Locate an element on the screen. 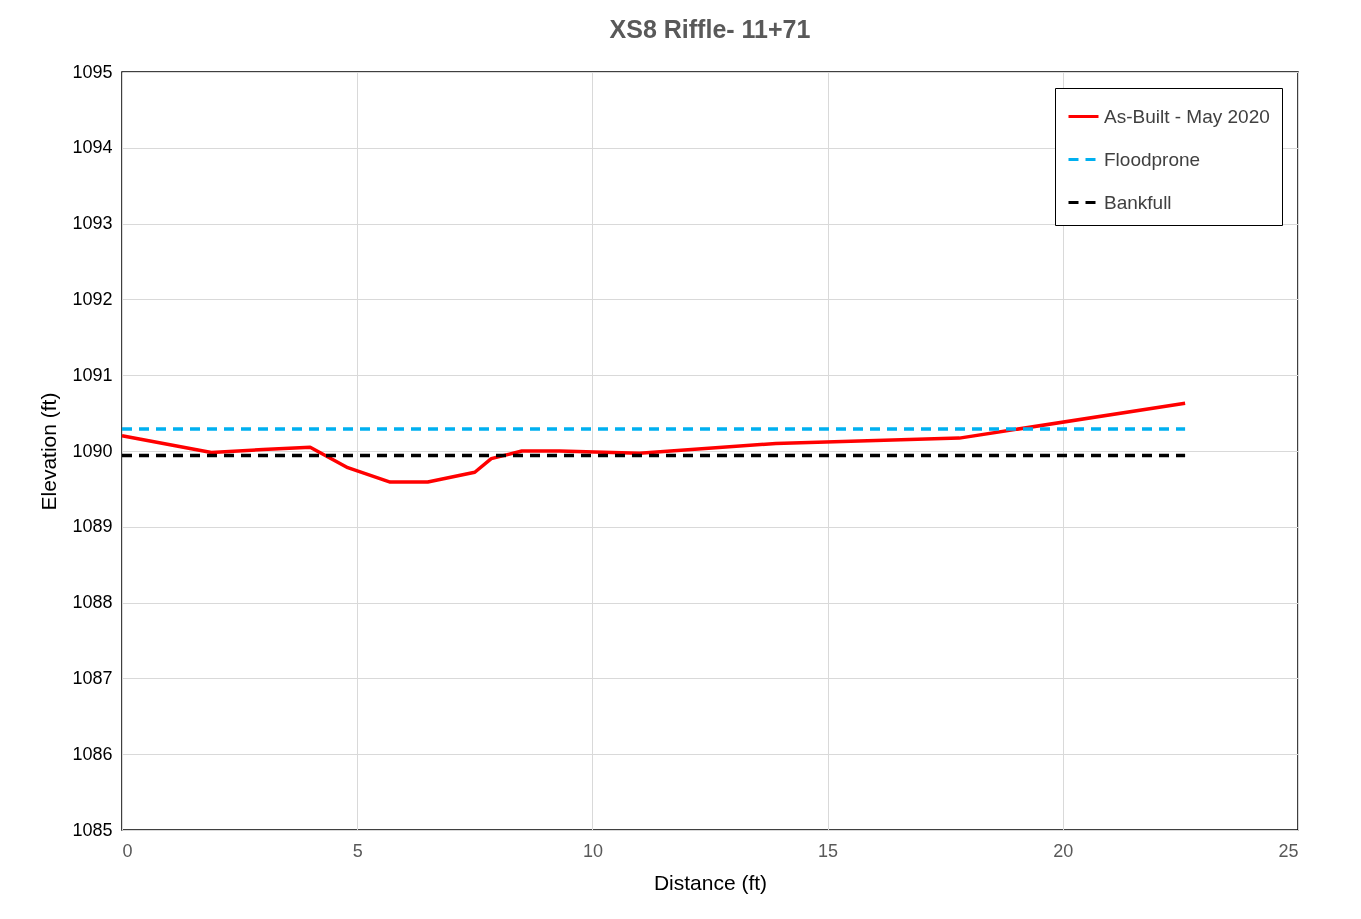  y-tick-label: 1094 is located at coordinates (92, 147).